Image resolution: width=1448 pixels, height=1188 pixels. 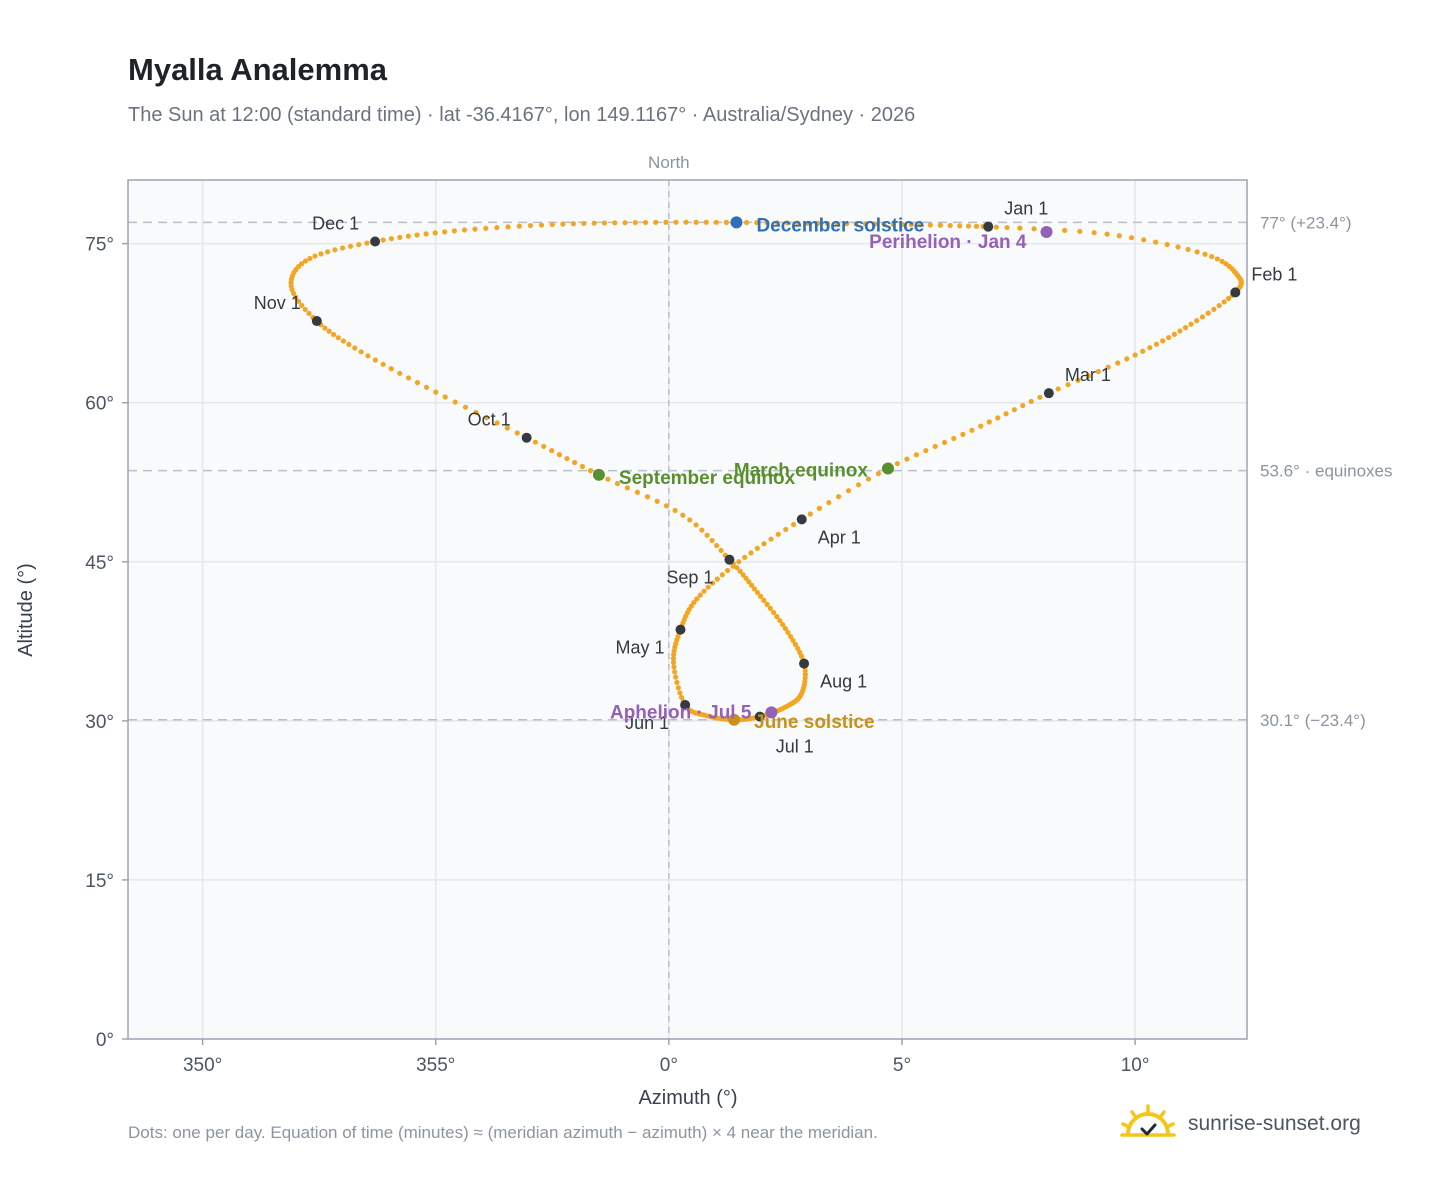 I want to click on y-tick-label: 0°, so click(x=105, y=1040).